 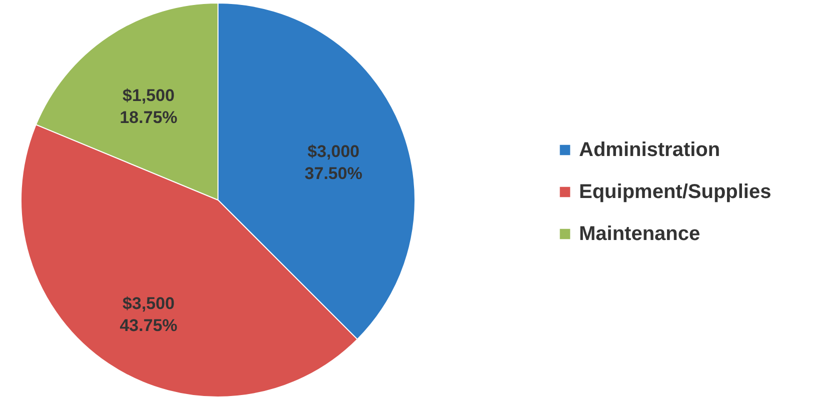 What do you see at coordinates (149, 314) in the screenshot?
I see `data-label: $3,500 43.75%` at bounding box center [149, 314].